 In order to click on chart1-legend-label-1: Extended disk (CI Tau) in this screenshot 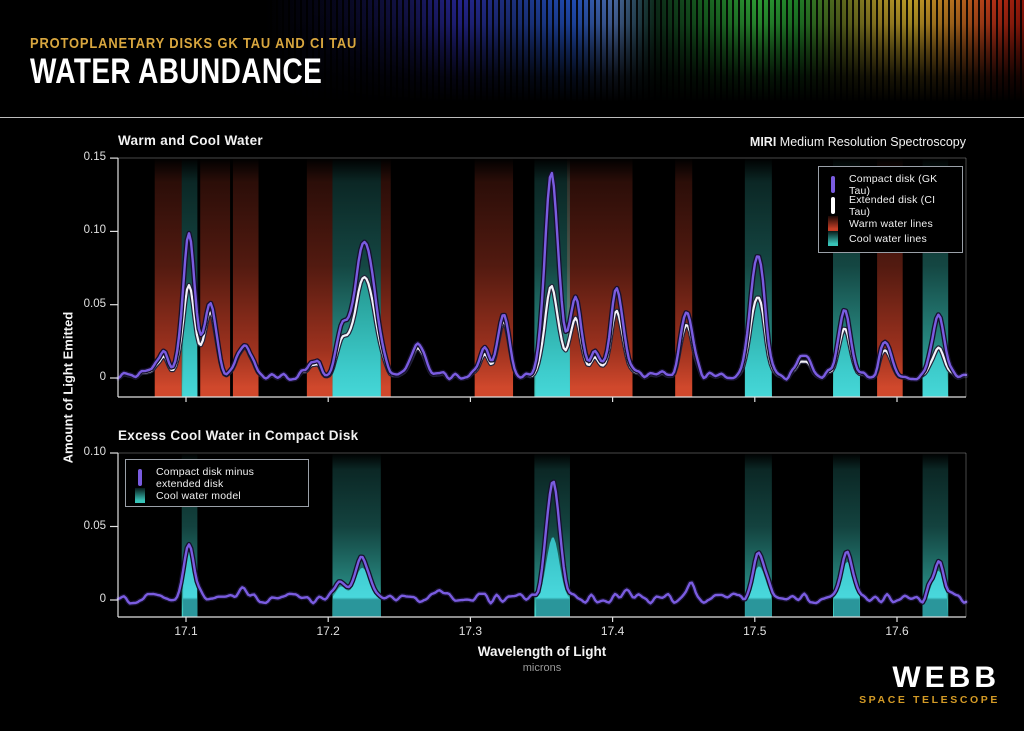, I will do `click(892, 205)`.